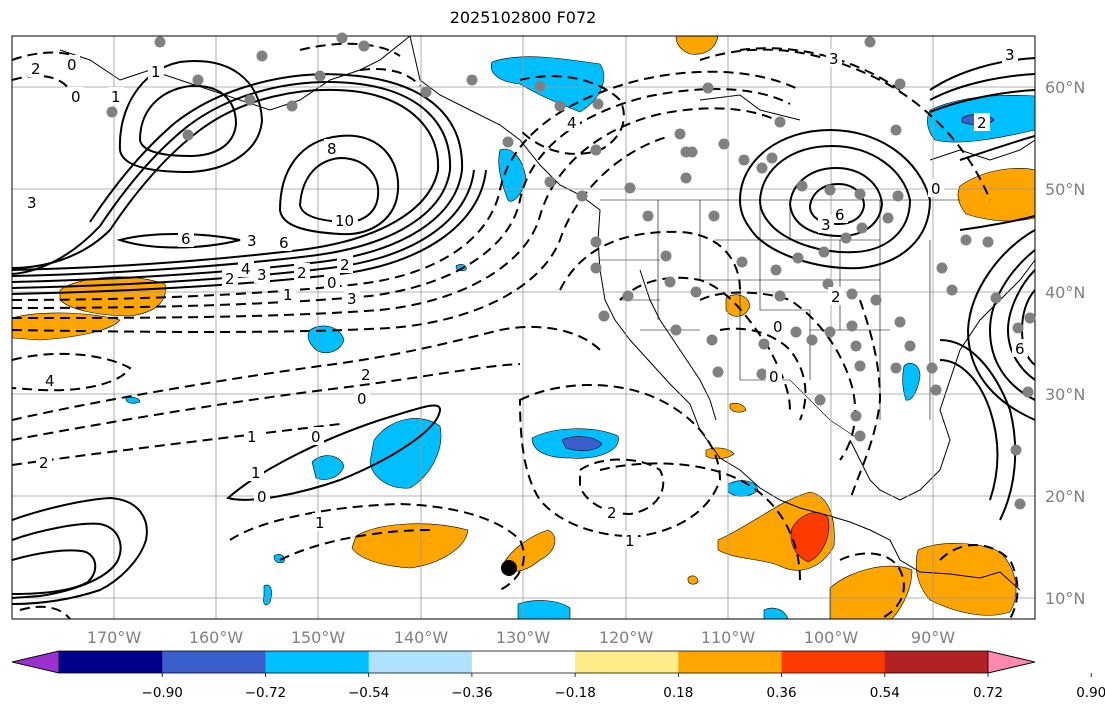 This screenshot has width=1105, height=712. What do you see at coordinates (1065, 394) in the screenshot?
I see `lat-label: 30°N` at bounding box center [1065, 394].